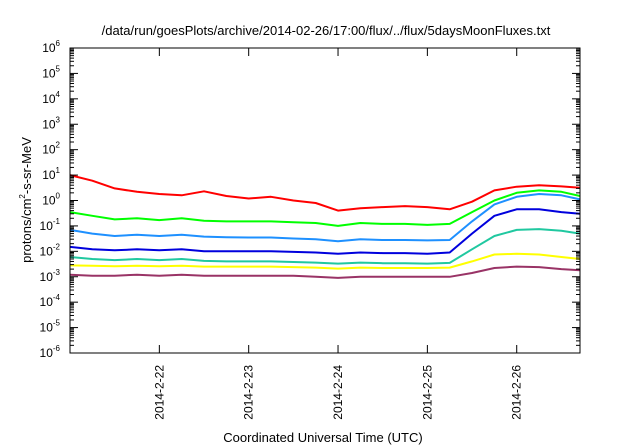 The width and height of the screenshot is (640, 448). What do you see at coordinates (51, 47) in the screenshot?
I see `y-tick-label: 10⁶` at bounding box center [51, 47].